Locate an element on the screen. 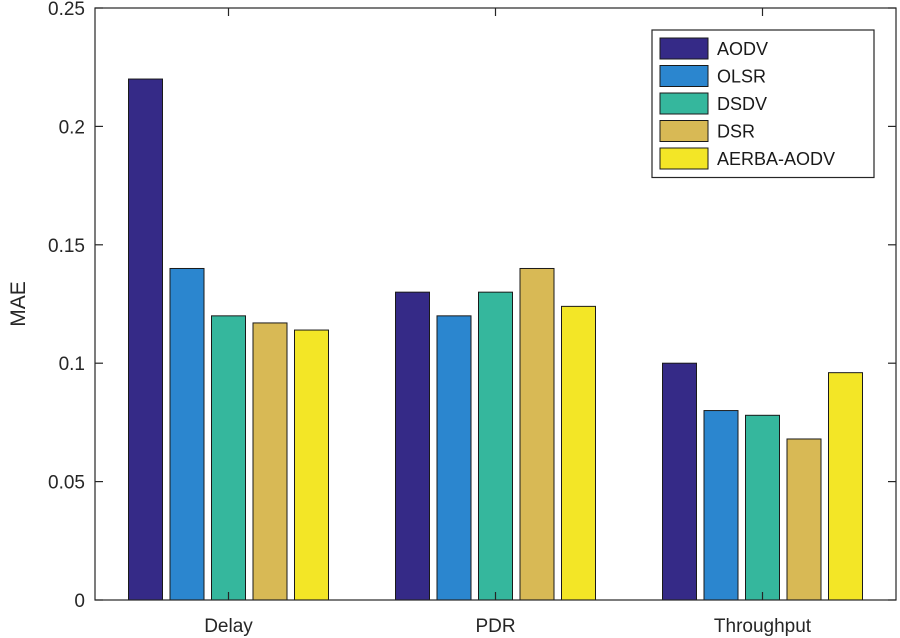 This screenshot has height=638, width=900. x-tick-label: Throughput is located at coordinates (763, 626).